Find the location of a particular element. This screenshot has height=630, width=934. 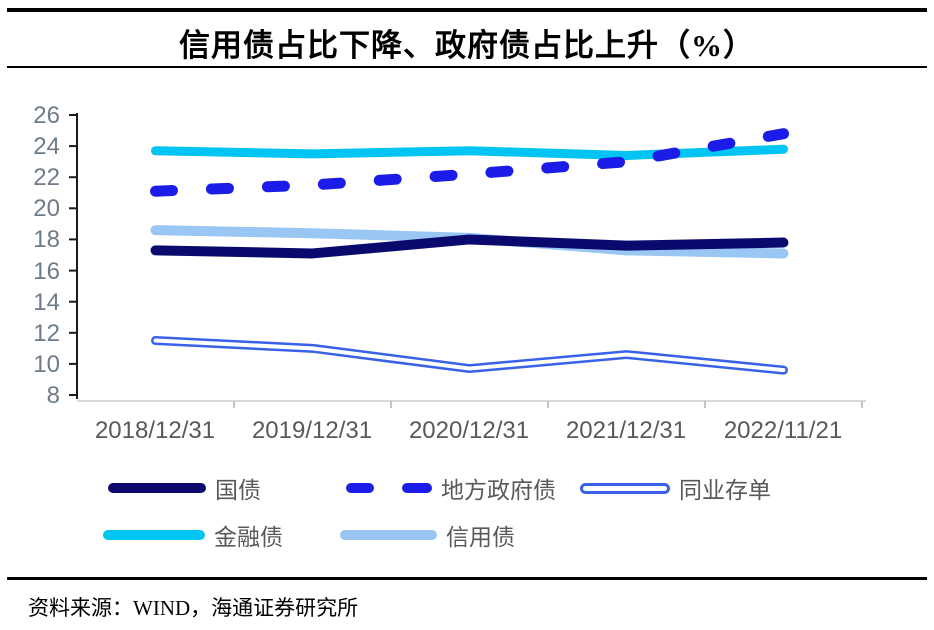

interbank-ncd-outline-swatch-icon is located at coordinates (625, 488).